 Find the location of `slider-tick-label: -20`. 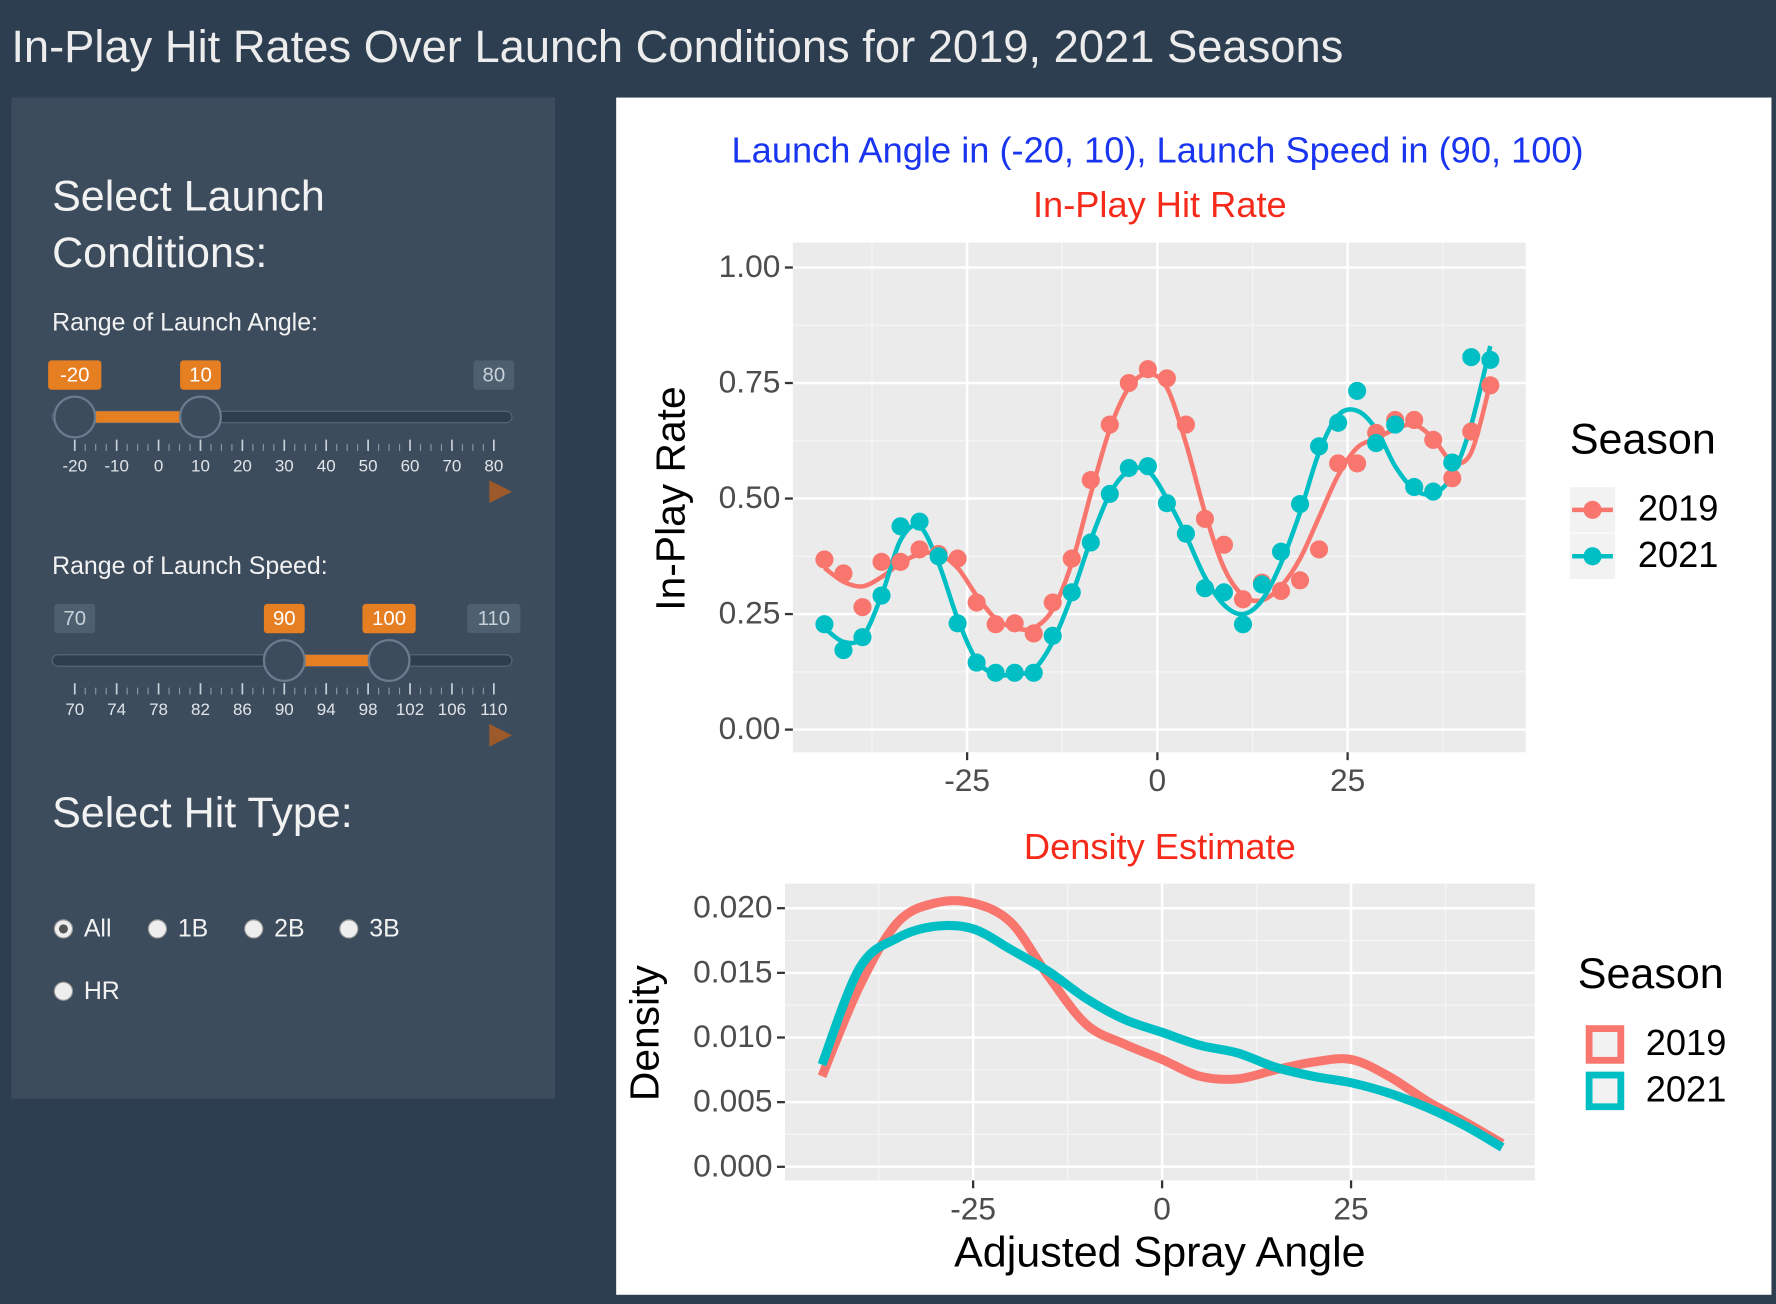

slider-tick-label: -20 is located at coordinates (74, 465).